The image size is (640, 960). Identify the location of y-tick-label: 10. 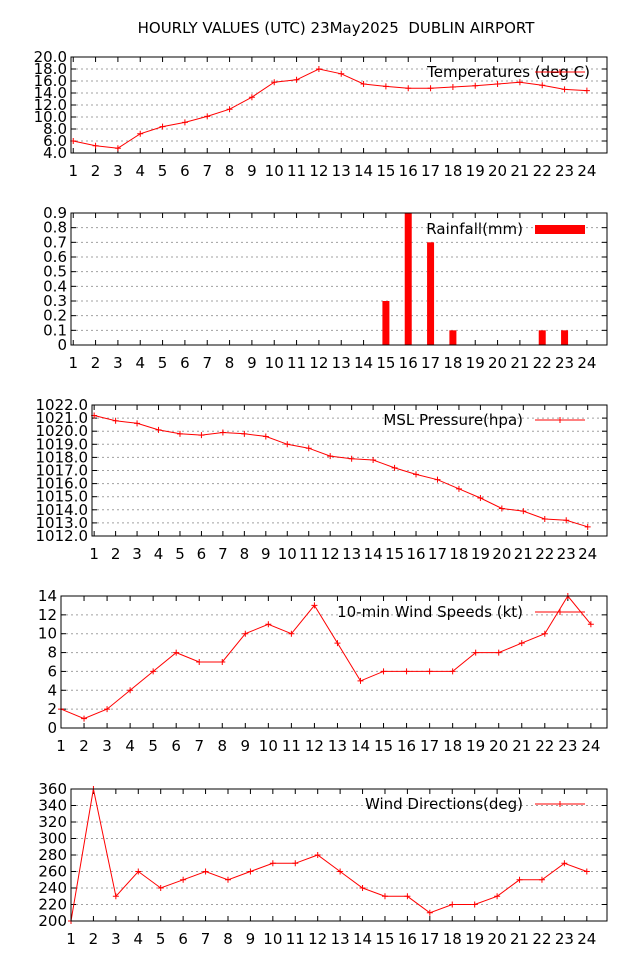
(47, 634).